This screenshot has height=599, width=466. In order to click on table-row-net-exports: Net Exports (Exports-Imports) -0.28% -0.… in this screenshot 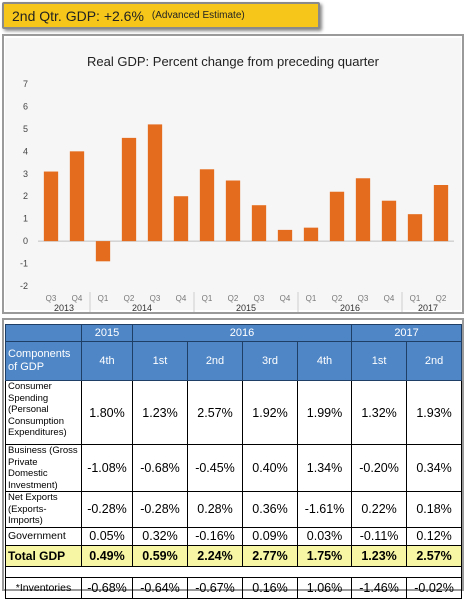, I will do `click(234, 509)`.